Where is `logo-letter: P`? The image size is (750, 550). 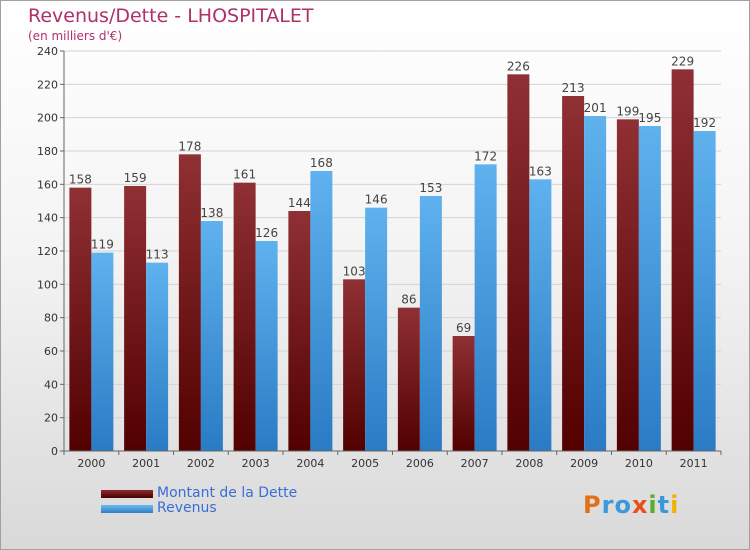 logo-letter: P is located at coordinates (592, 505).